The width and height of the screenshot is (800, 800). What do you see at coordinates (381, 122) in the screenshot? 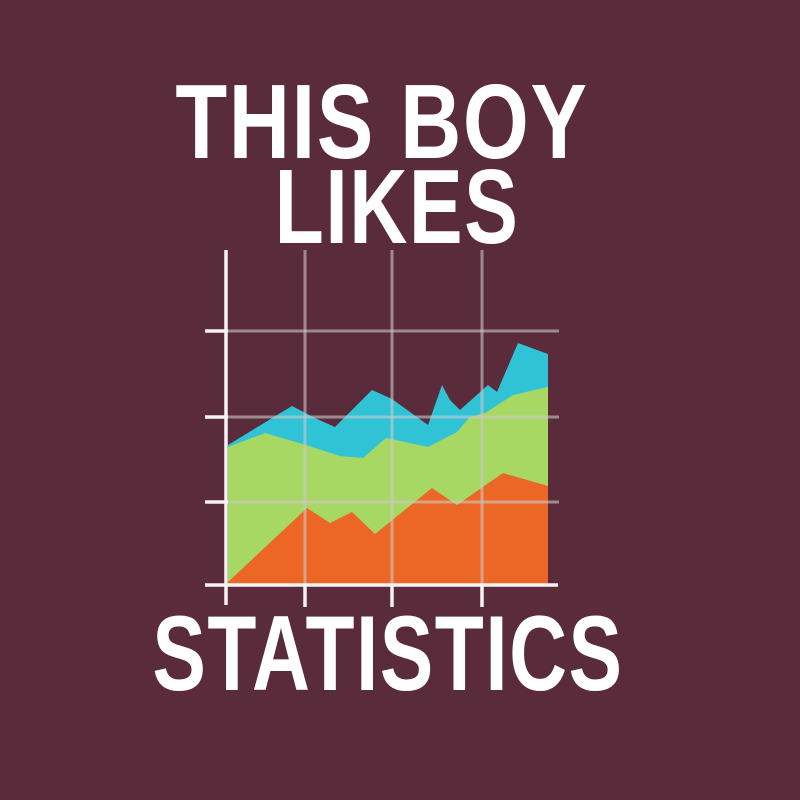
I see `title-line-1: THIS BOY` at bounding box center [381, 122].